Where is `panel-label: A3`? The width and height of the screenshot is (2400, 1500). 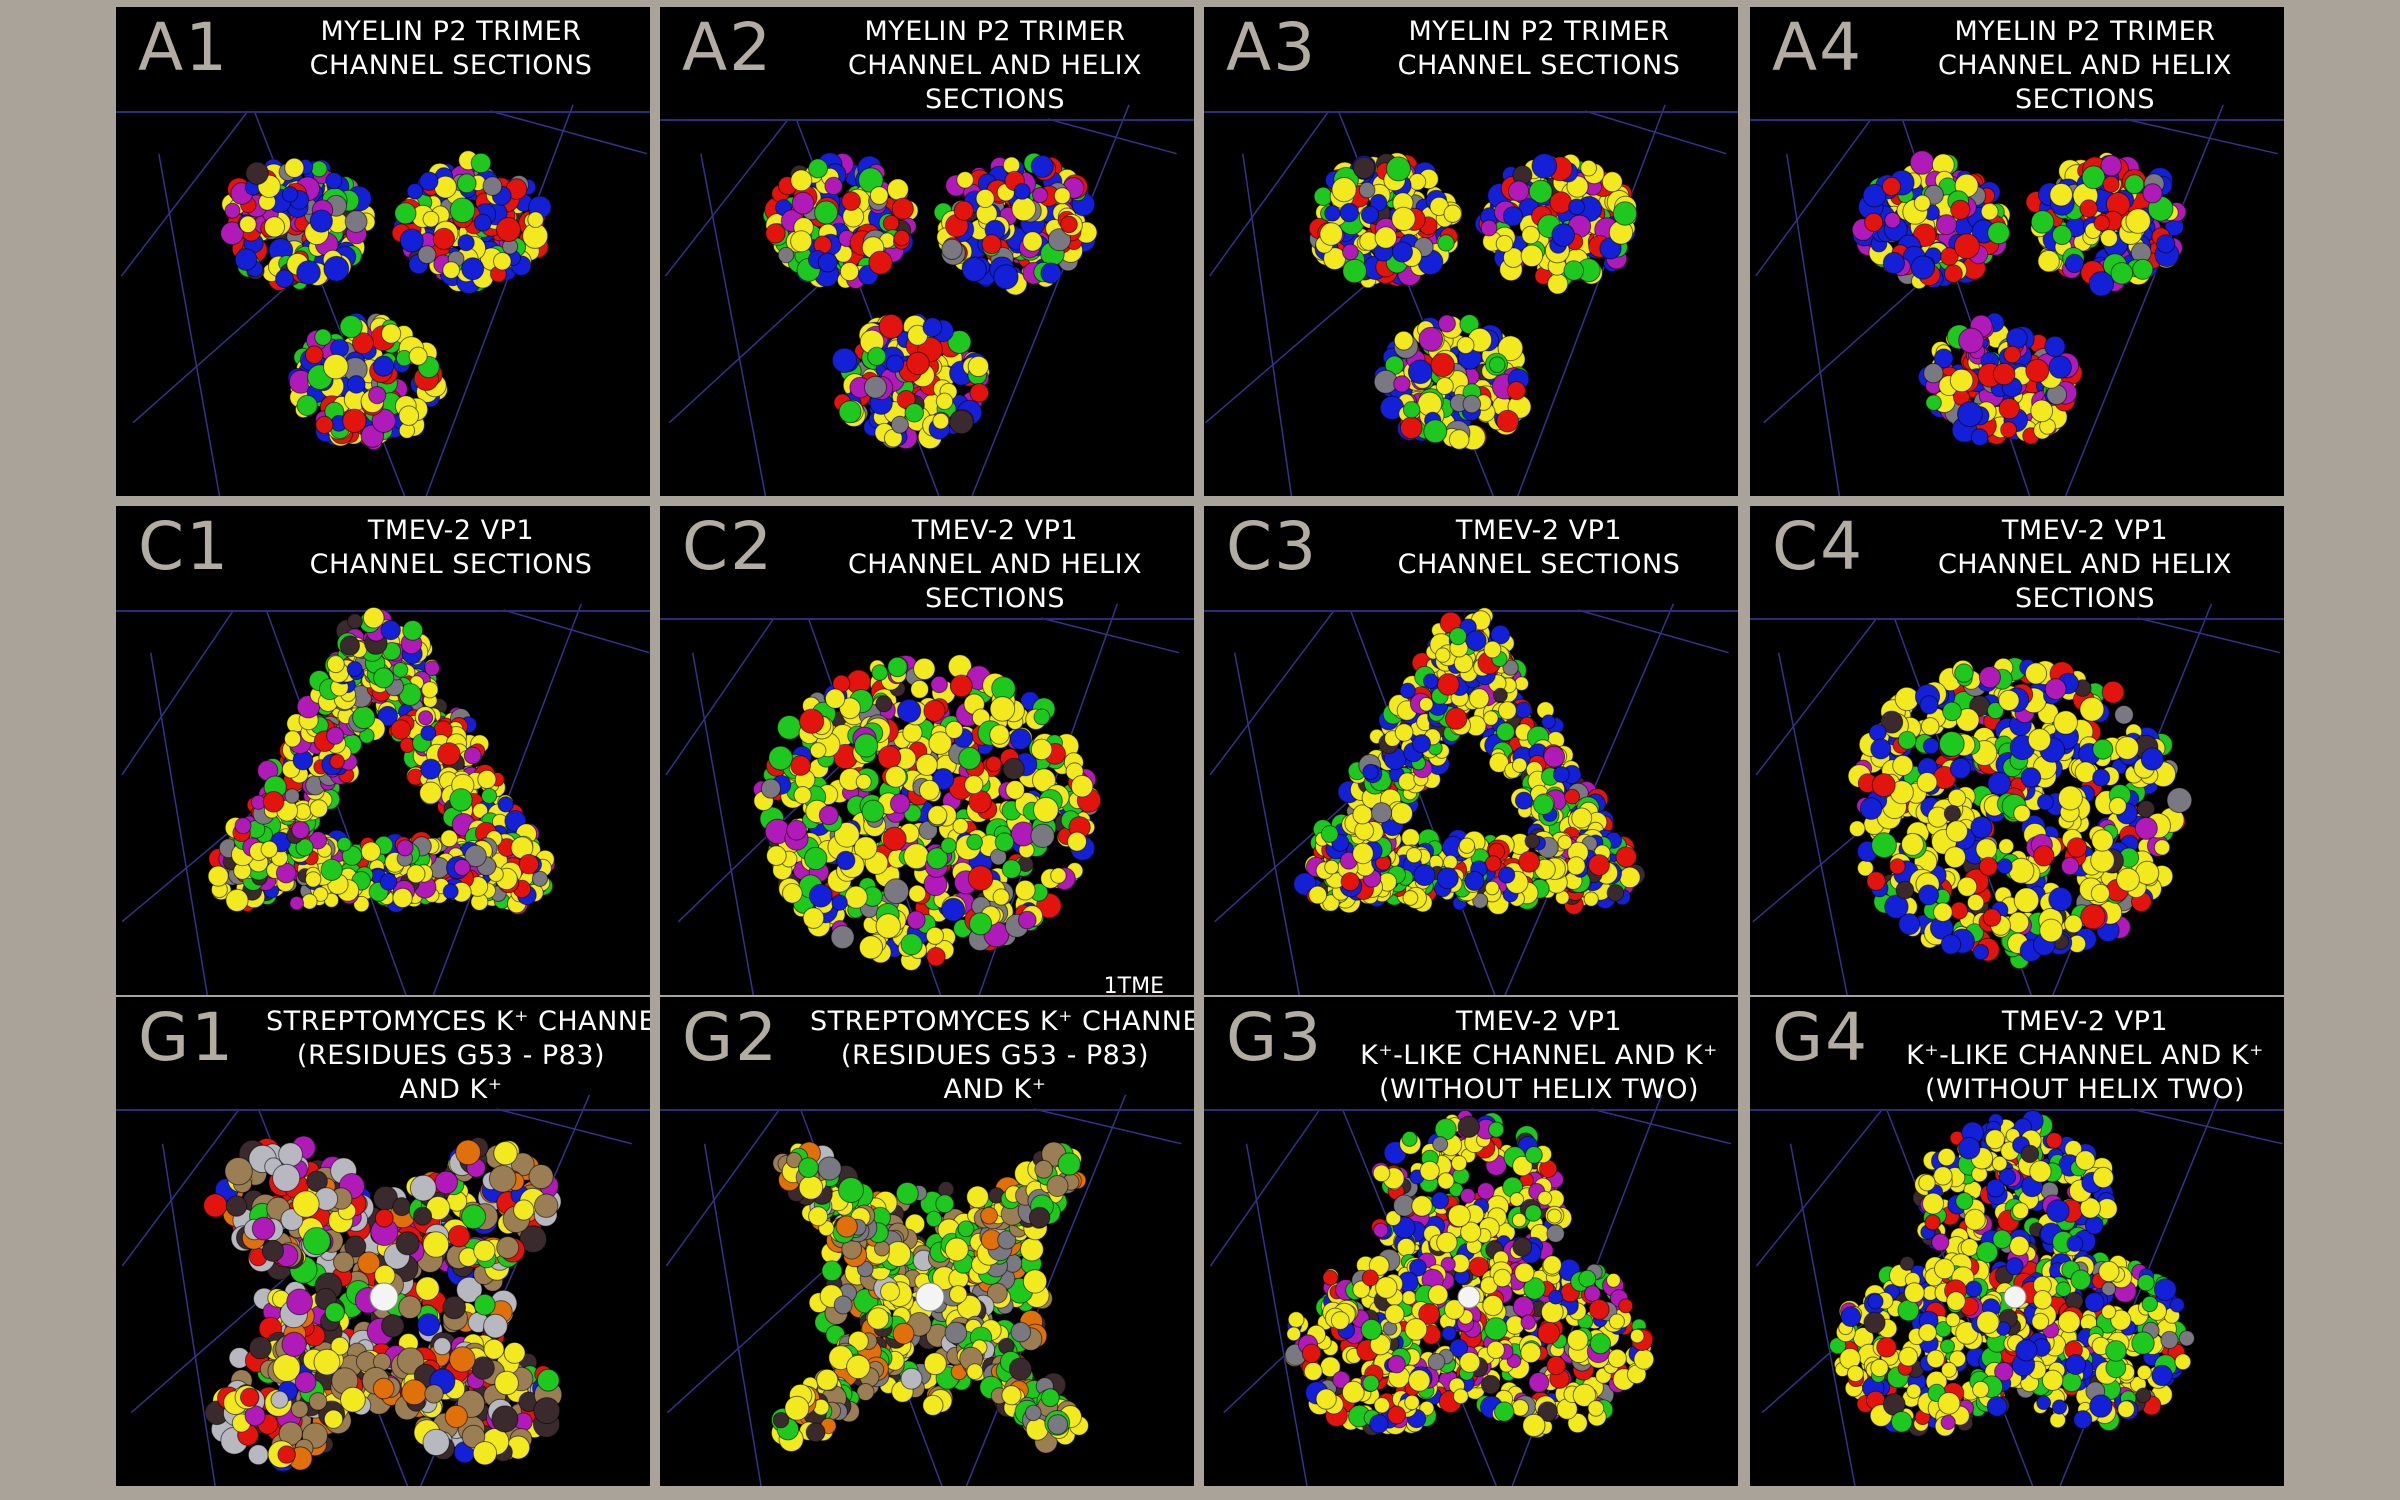 panel-label: A3 is located at coordinates (1272, 47).